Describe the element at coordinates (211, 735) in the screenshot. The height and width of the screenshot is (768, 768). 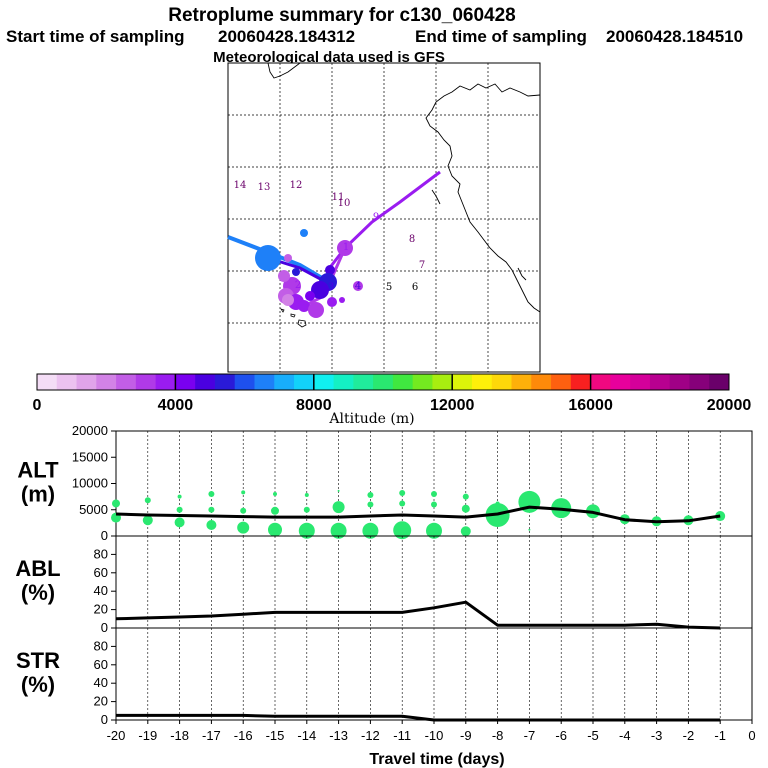
I see `xtick--17: -17` at that location.